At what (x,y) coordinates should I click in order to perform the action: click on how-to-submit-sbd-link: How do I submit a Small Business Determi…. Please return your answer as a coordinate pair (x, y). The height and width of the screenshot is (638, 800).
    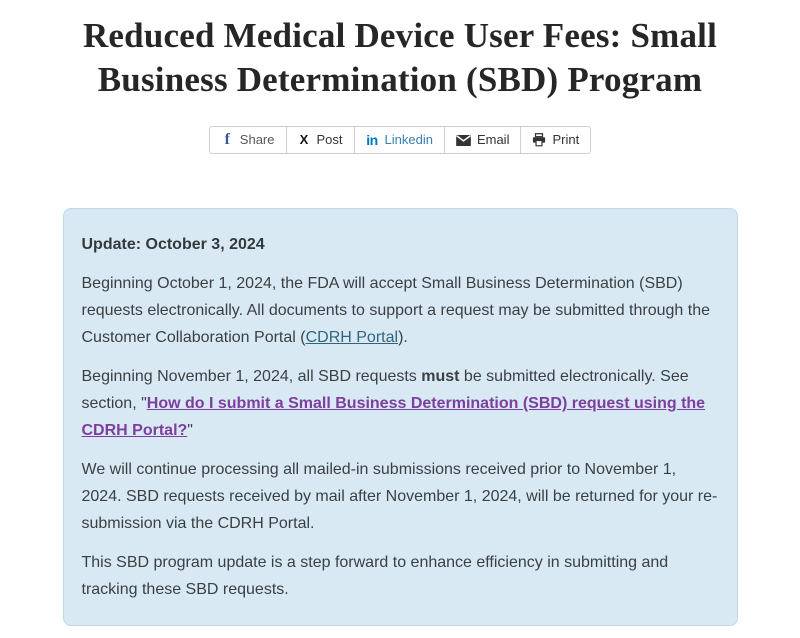
    Looking at the image, I should click on (393, 417).